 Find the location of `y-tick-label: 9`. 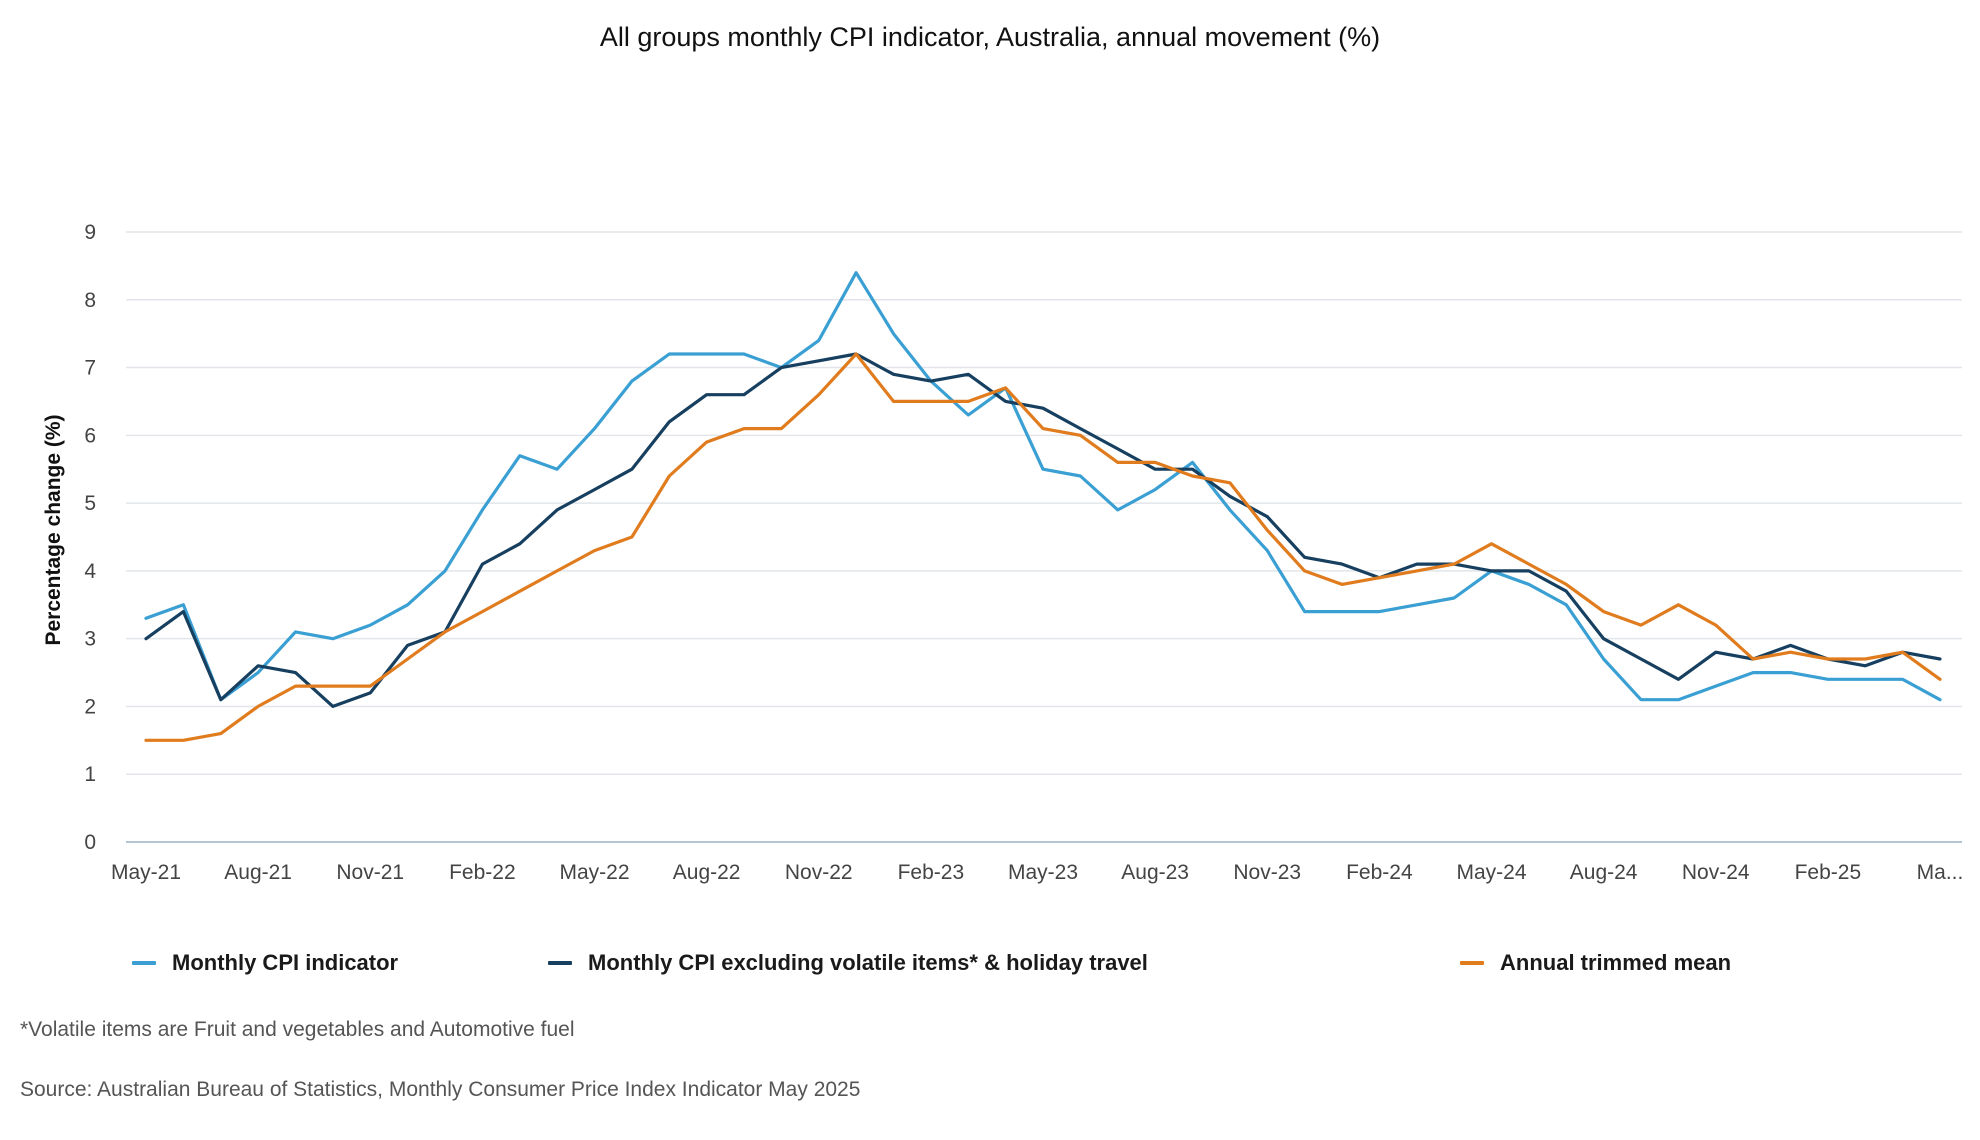

y-tick-label: 9 is located at coordinates (90, 232).